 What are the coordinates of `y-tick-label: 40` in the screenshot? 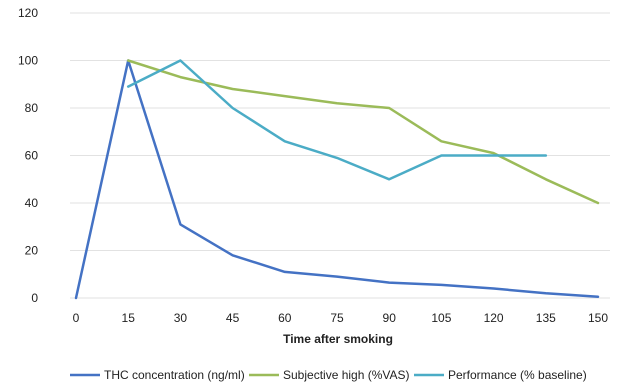 It's located at (32, 203).